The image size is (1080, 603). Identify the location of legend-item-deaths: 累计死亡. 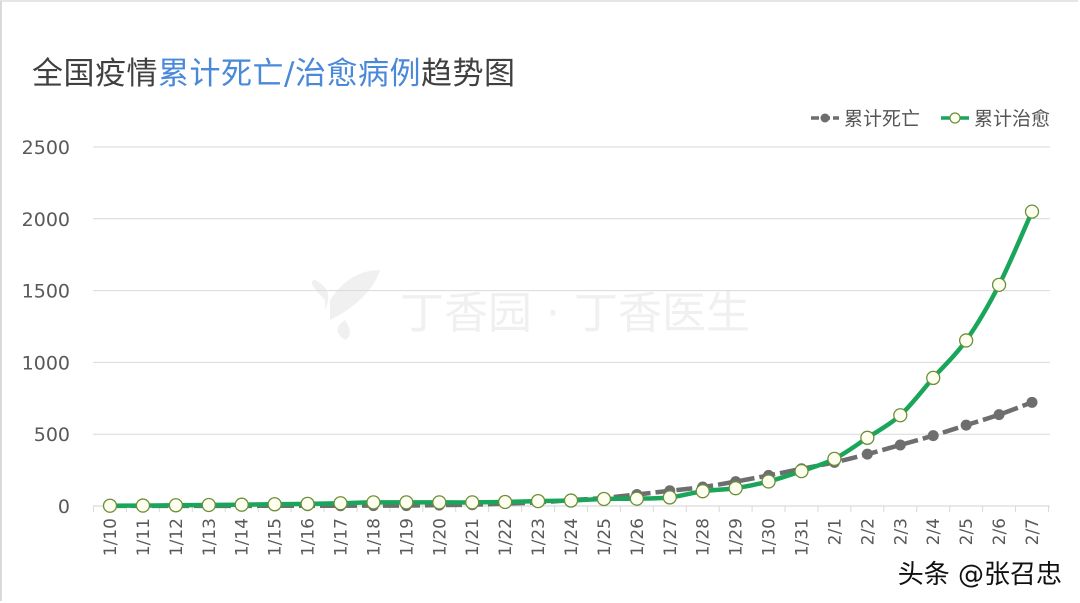
(865, 117).